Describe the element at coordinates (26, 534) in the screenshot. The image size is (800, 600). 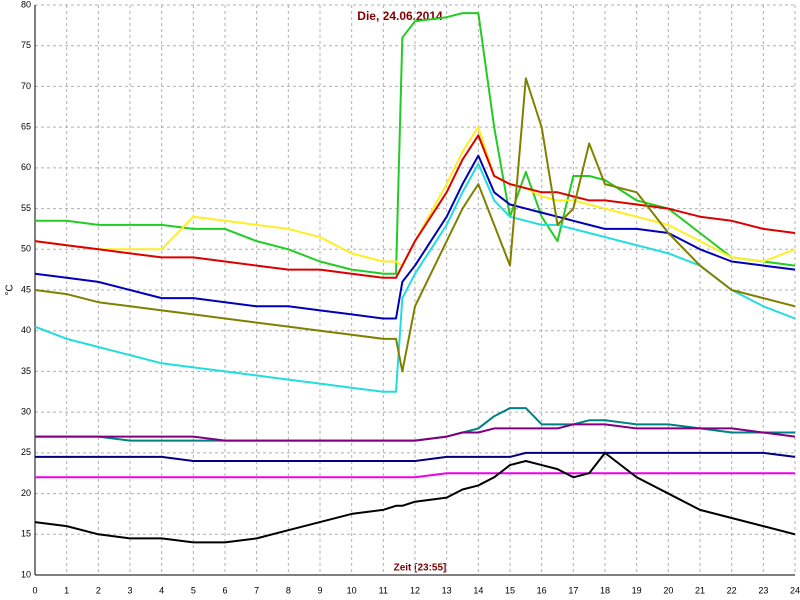
I see `y-tick-label: 15` at that location.